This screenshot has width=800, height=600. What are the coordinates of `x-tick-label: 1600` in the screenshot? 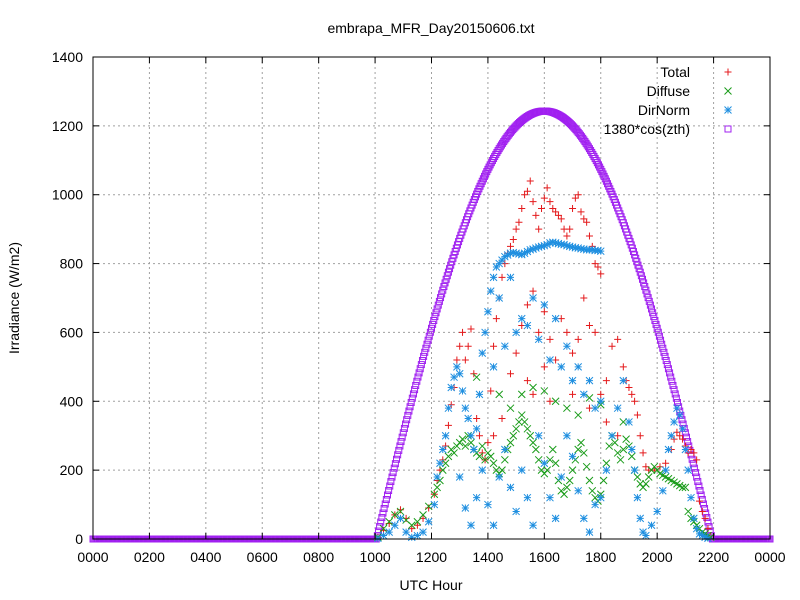 It's located at (544, 557).